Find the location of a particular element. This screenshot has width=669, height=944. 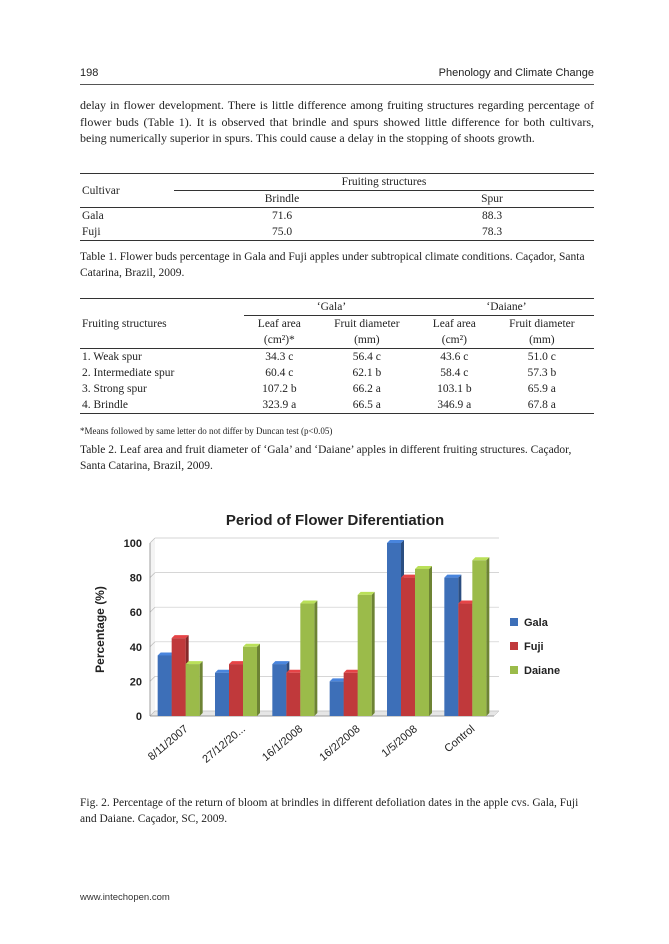

table2-cell: 2. Intermediate spur is located at coordinates (128, 373).